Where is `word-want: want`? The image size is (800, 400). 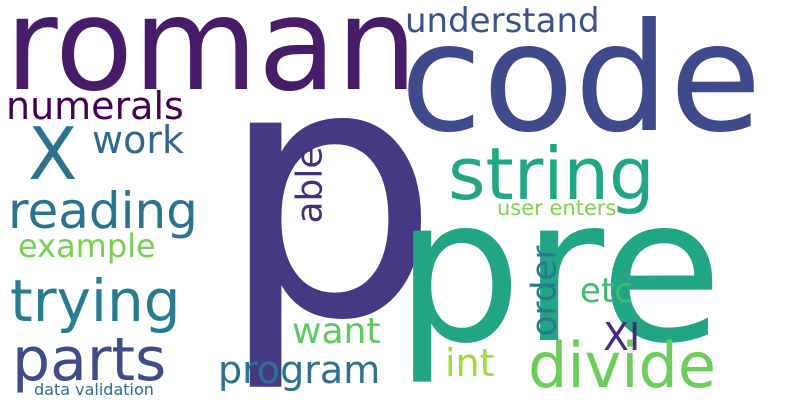
word-want: want is located at coordinates (336, 331).